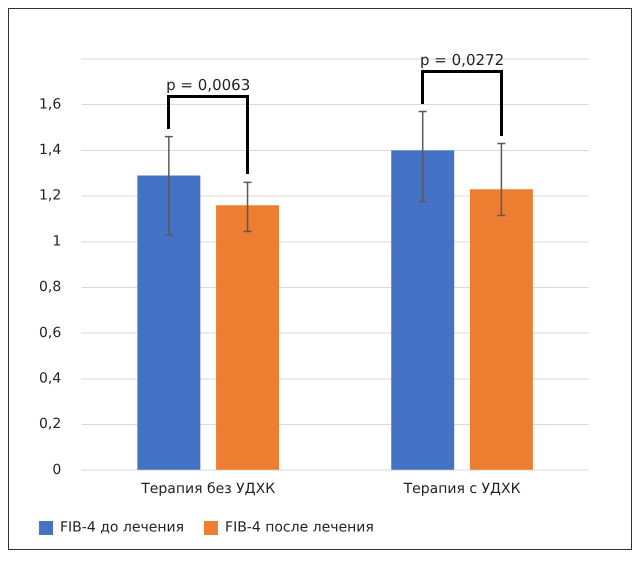  What do you see at coordinates (462, 59) in the screenshot?
I see `annotation: p = 0,0272` at bounding box center [462, 59].